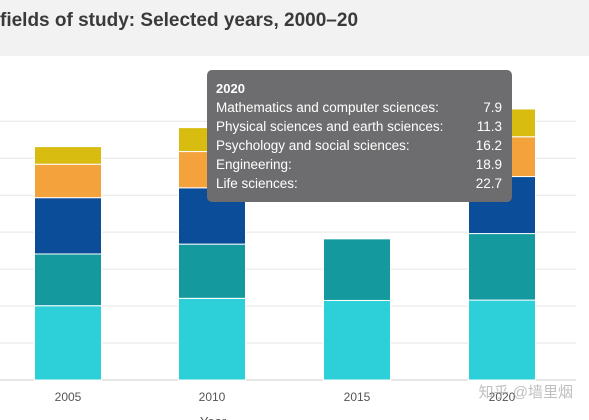 The width and height of the screenshot is (589, 420). Describe the element at coordinates (313, 145) in the screenshot. I see `tooltip-row-label: Psychology and social sciences:` at that location.